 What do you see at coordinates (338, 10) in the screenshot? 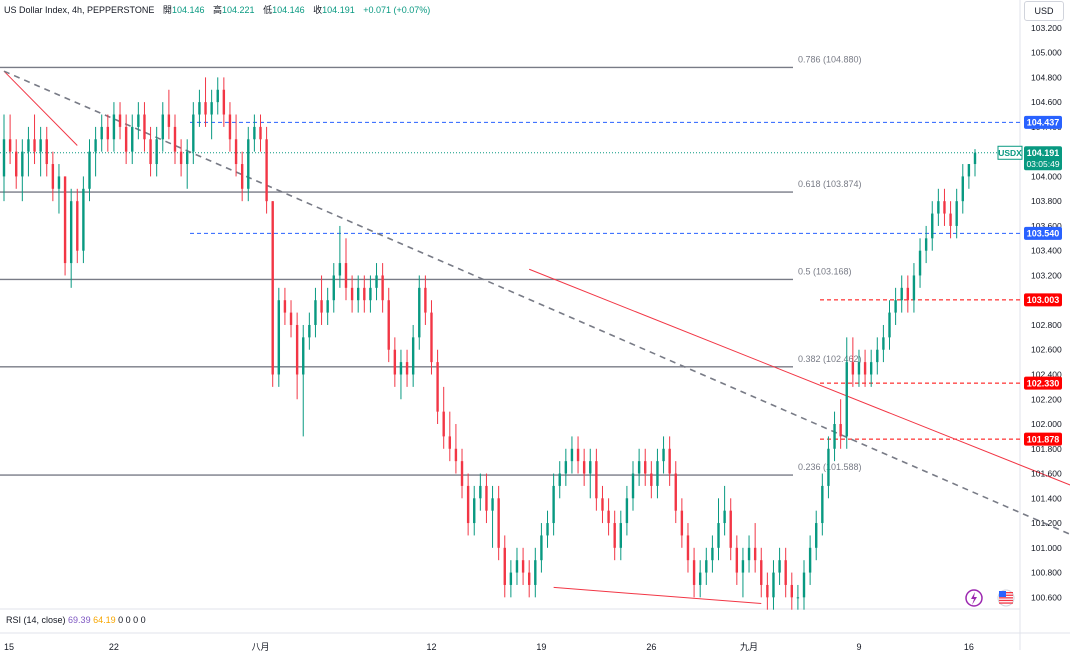
I see `close-value: 104.191` at bounding box center [338, 10].